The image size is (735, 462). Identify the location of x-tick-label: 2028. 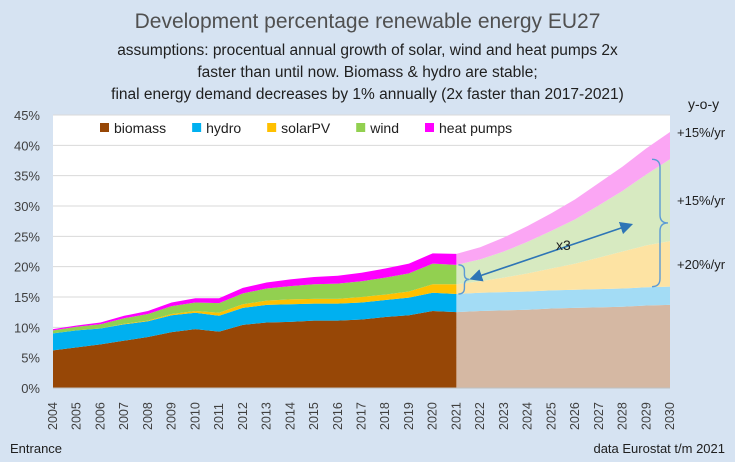
(623, 416).